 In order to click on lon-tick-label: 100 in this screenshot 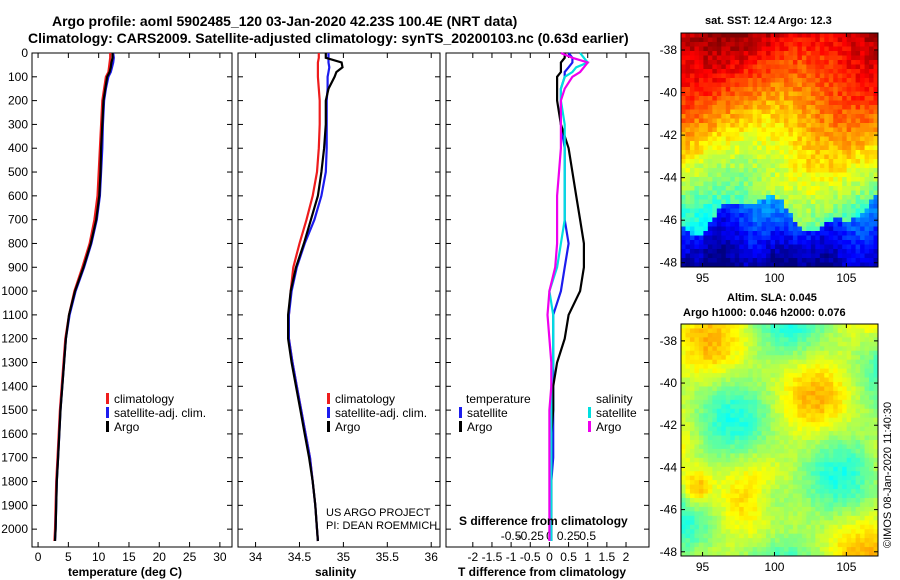, I will do `click(774, 278)`.